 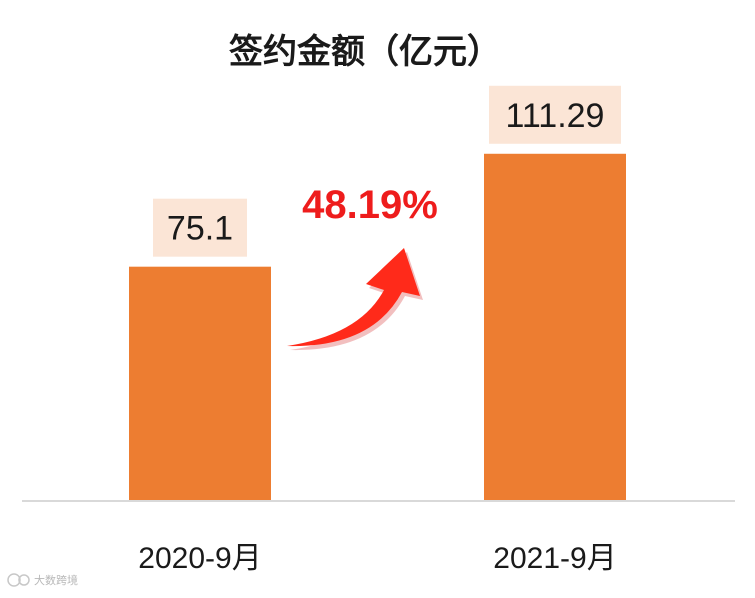 What do you see at coordinates (14, 580) in the screenshot?
I see `watermark-logo-icon` at bounding box center [14, 580].